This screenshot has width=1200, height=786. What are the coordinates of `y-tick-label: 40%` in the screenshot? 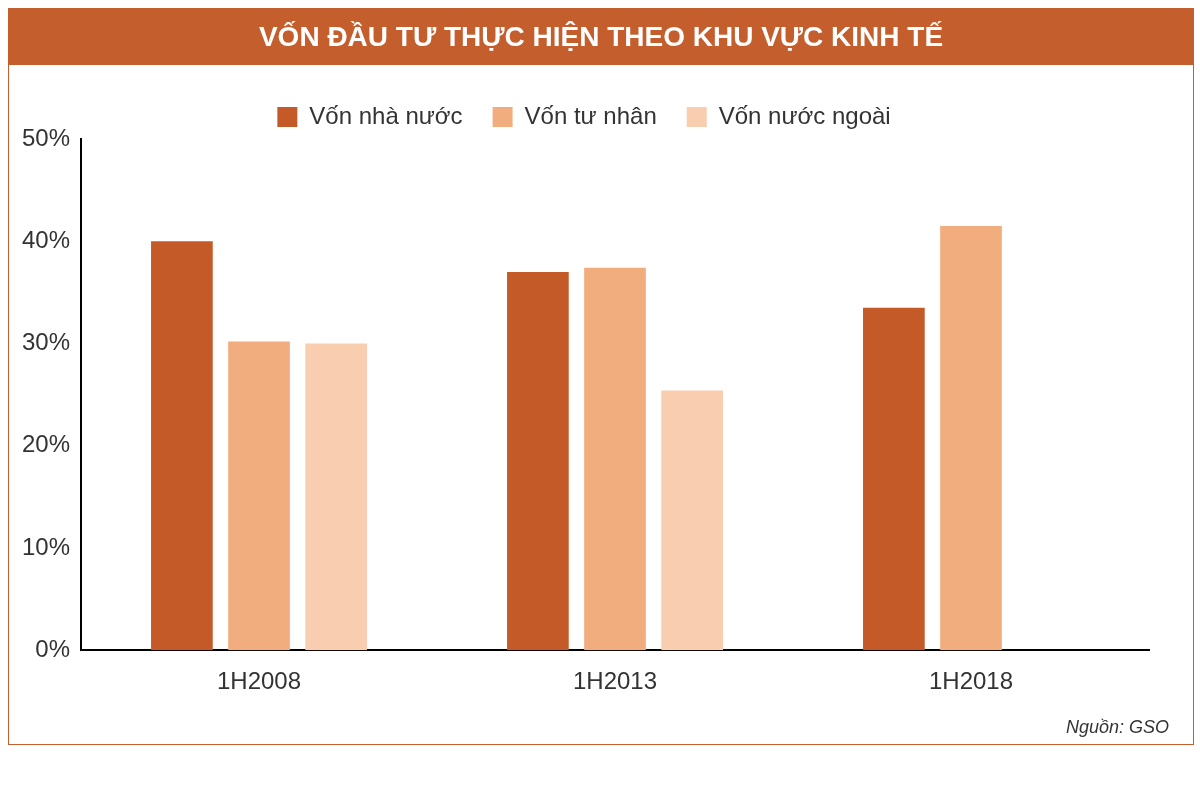 It's located at (46, 239).